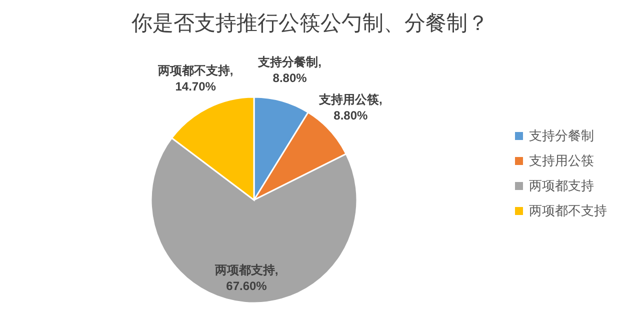 This screenshot has width=640, height=322. What do you see at coordinates (561, 185) in the screenshot?
I see `legend-label: 两项都支持` at bounding box center [561, 185].